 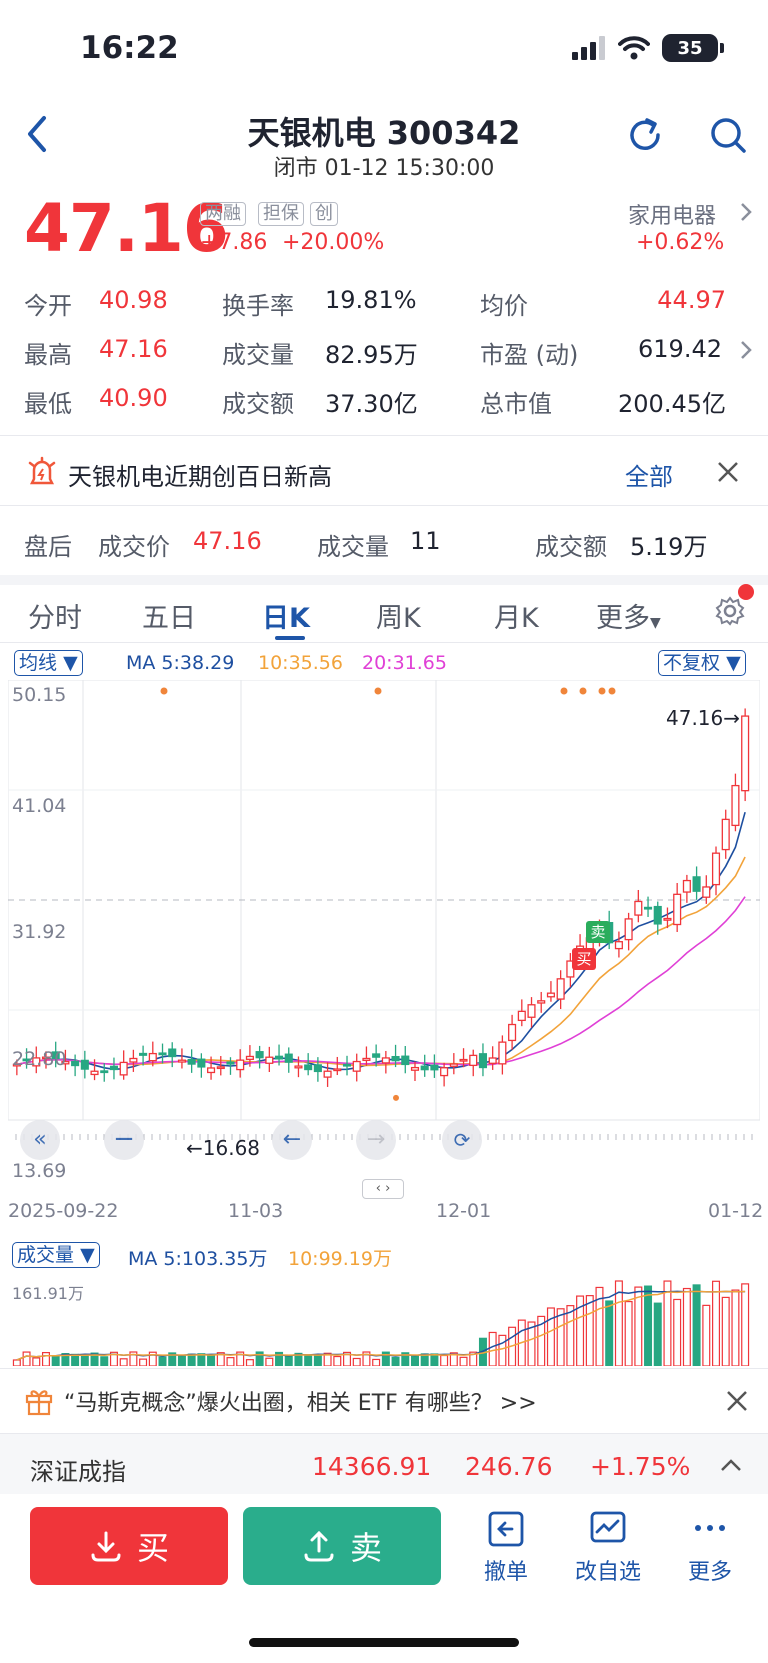 What do you see at coordinates (324, 214) in the screenshot?
I see `tag-chinext: 创` at bounding box center [324, 214].